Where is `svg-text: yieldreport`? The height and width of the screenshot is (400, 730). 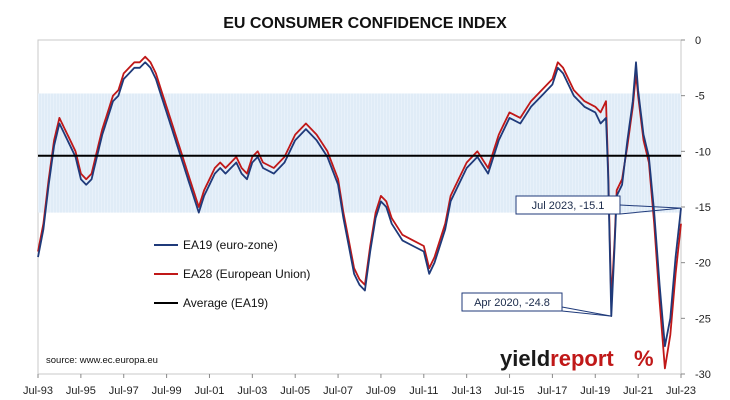
svg-text: yieldreport is located at coordinates (557, 358).